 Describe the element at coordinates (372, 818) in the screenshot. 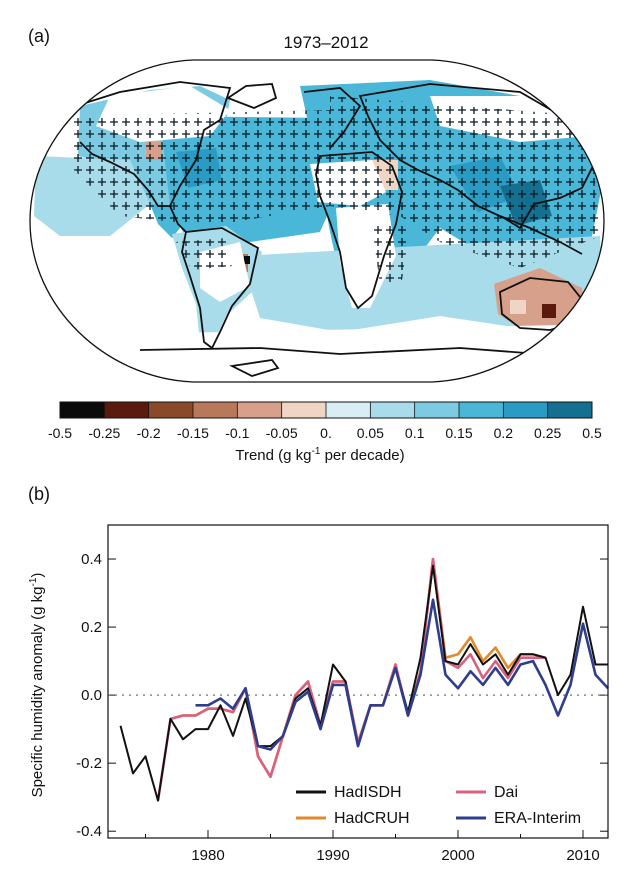

I see `legend-label: HadCRUH` at that location.